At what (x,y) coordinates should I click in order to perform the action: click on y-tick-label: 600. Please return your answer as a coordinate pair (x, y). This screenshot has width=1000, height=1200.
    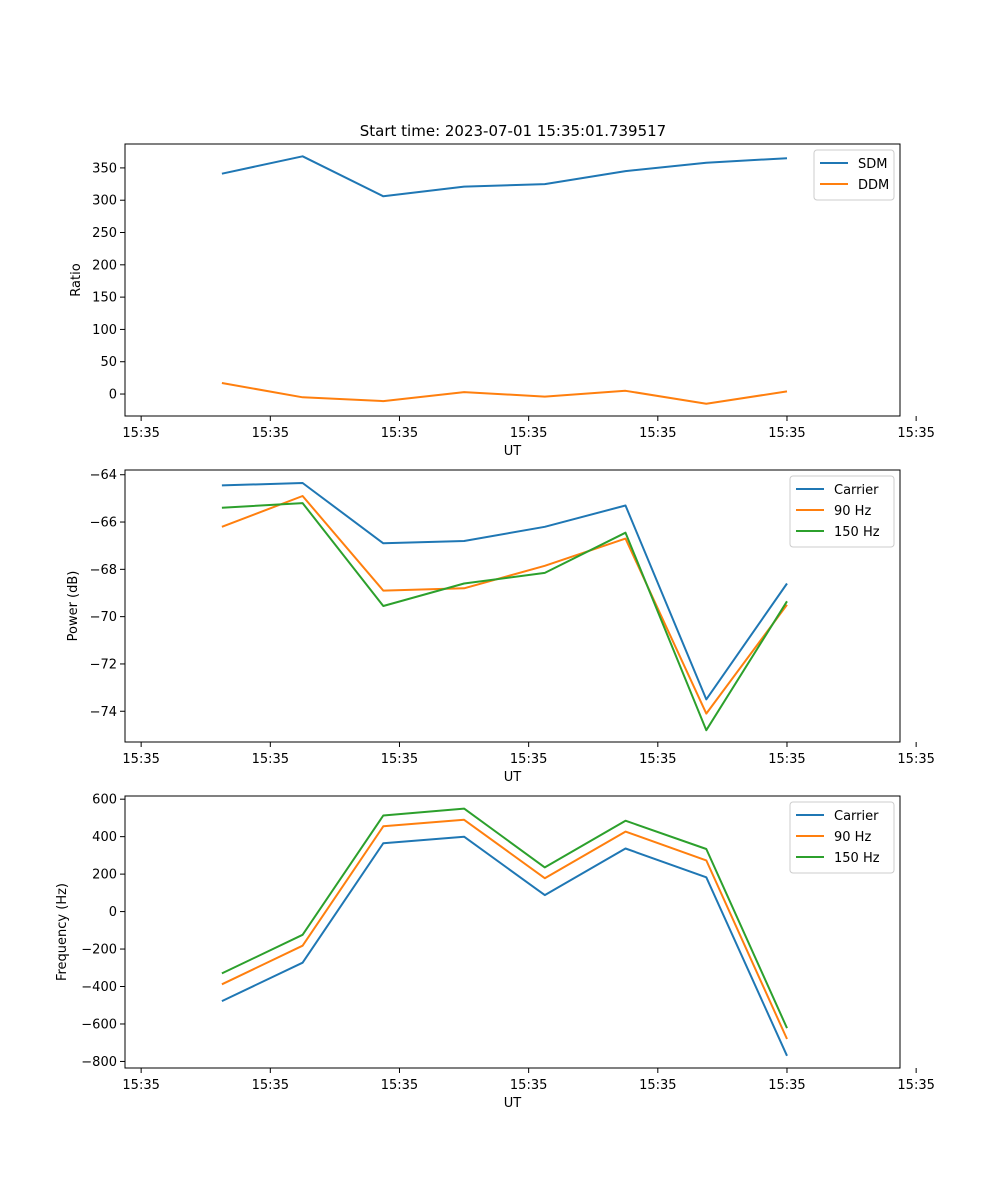
    Looking at the image, I should click on (104, 800).